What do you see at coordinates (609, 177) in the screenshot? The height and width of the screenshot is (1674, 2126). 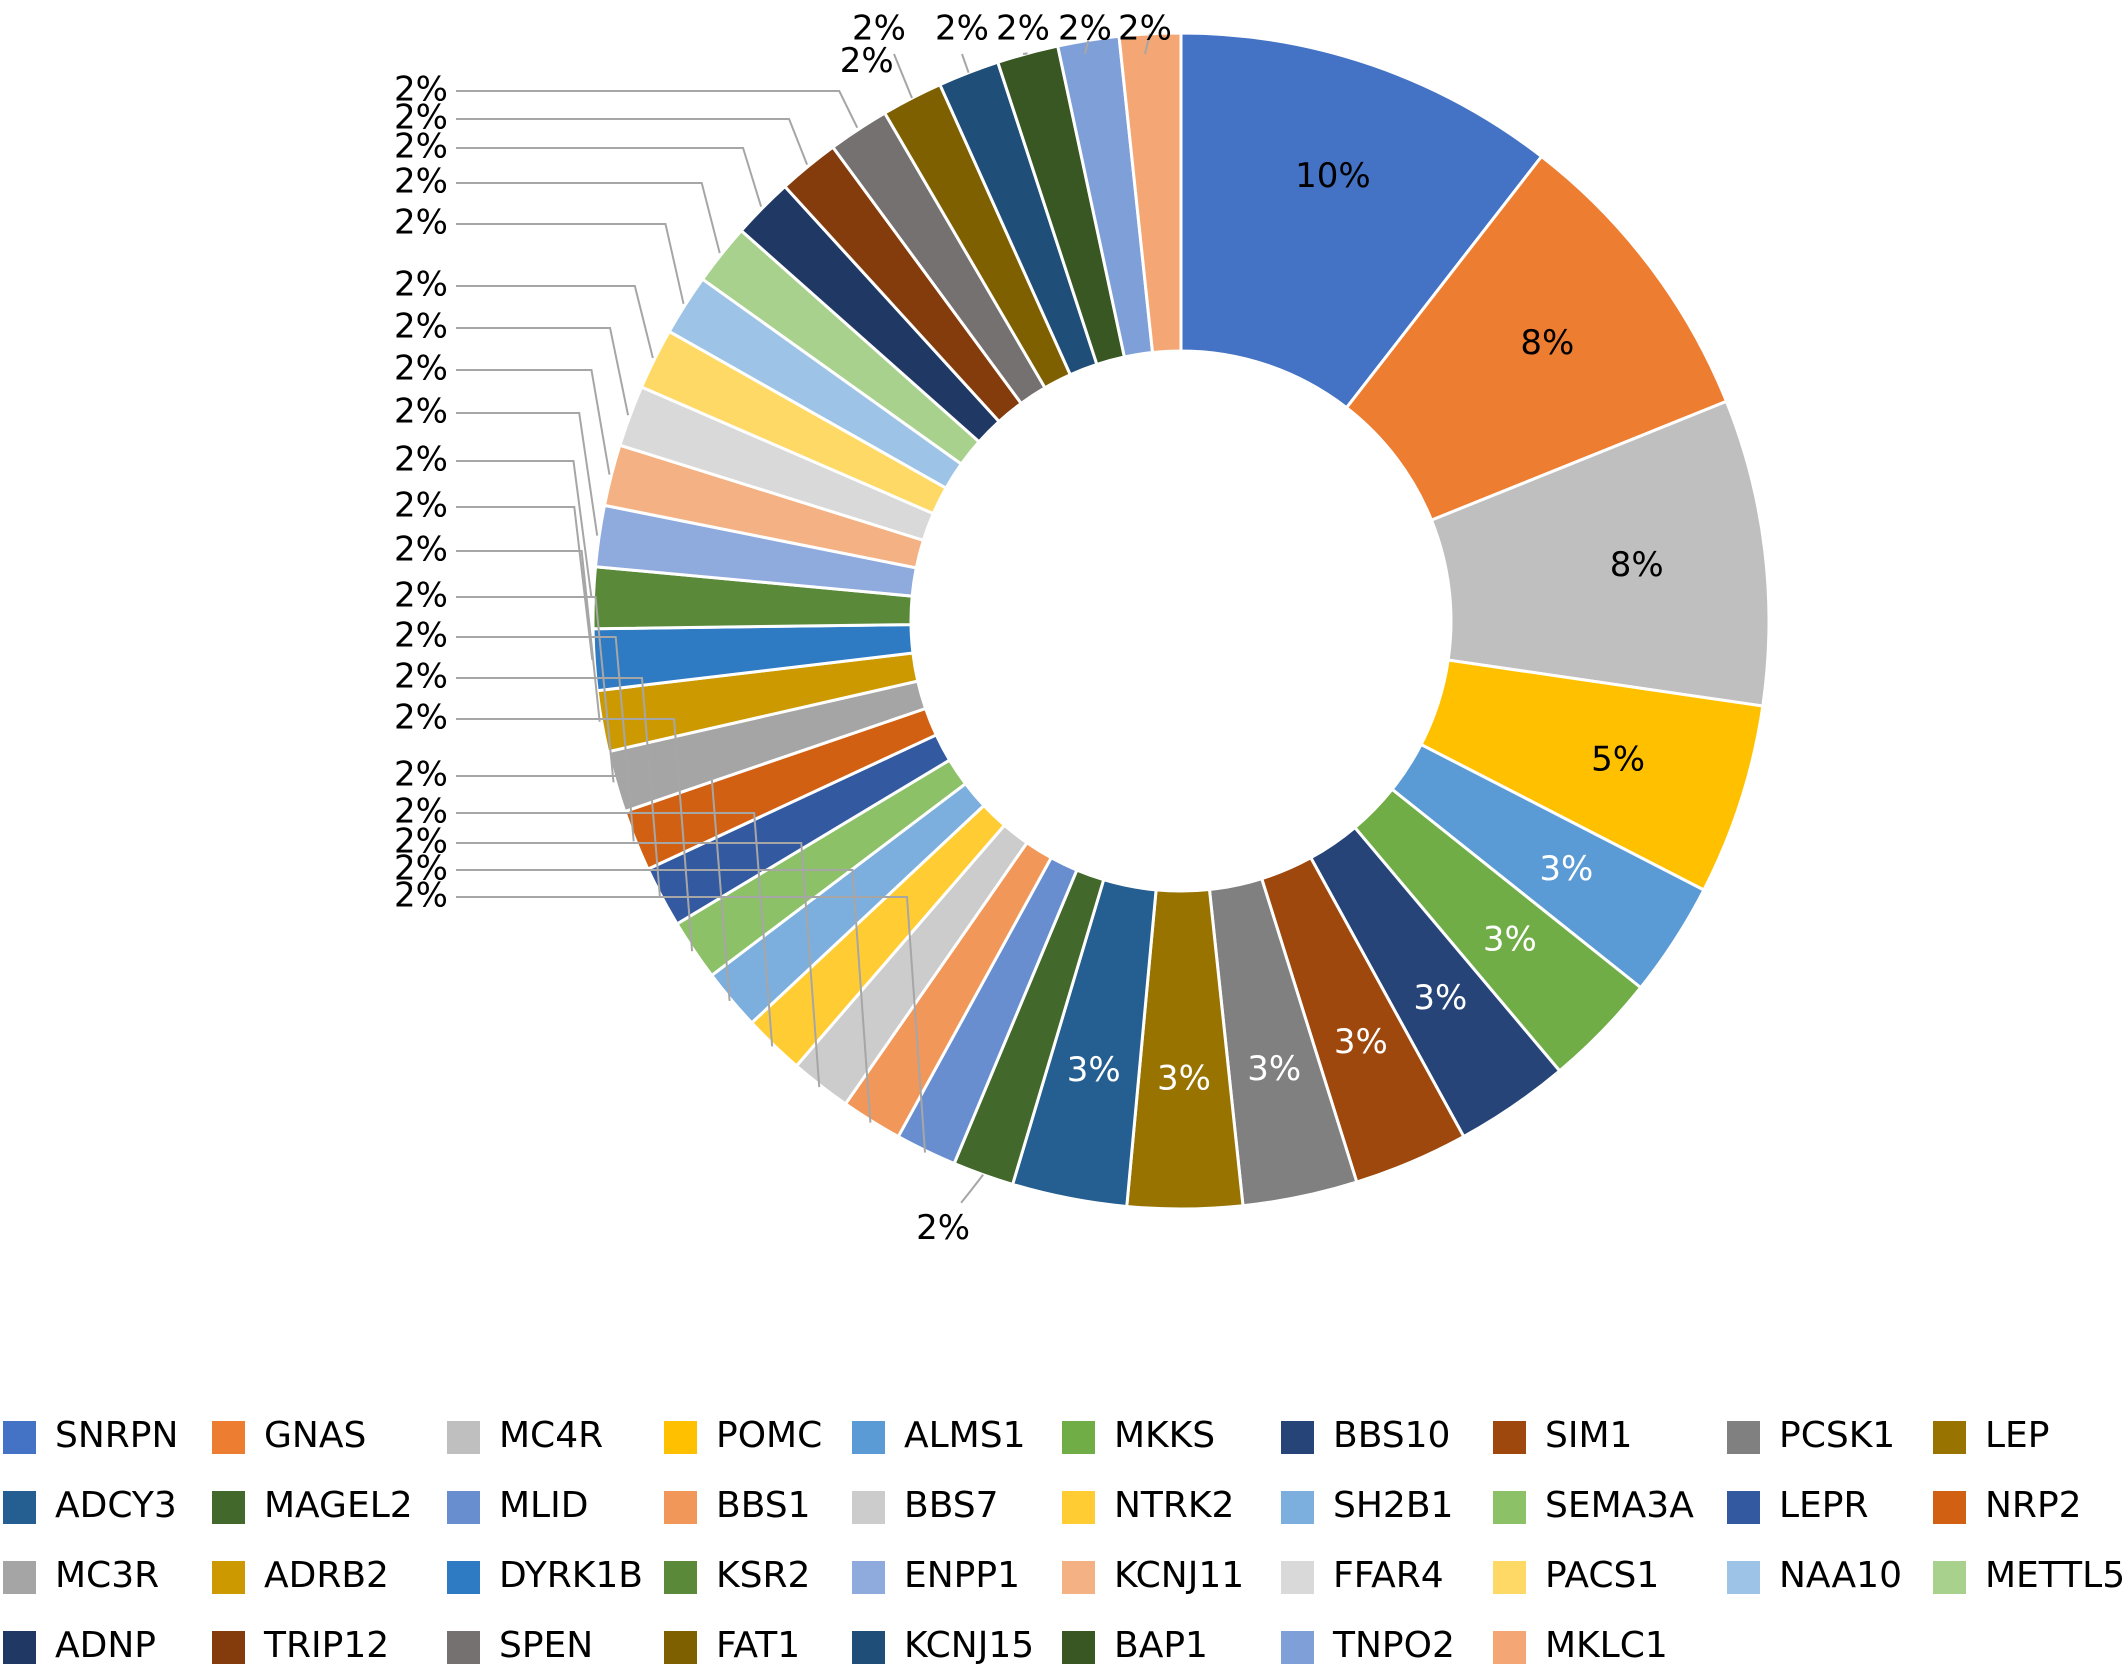 I see `leader-line-adnp` at bounding box center [609, 177].